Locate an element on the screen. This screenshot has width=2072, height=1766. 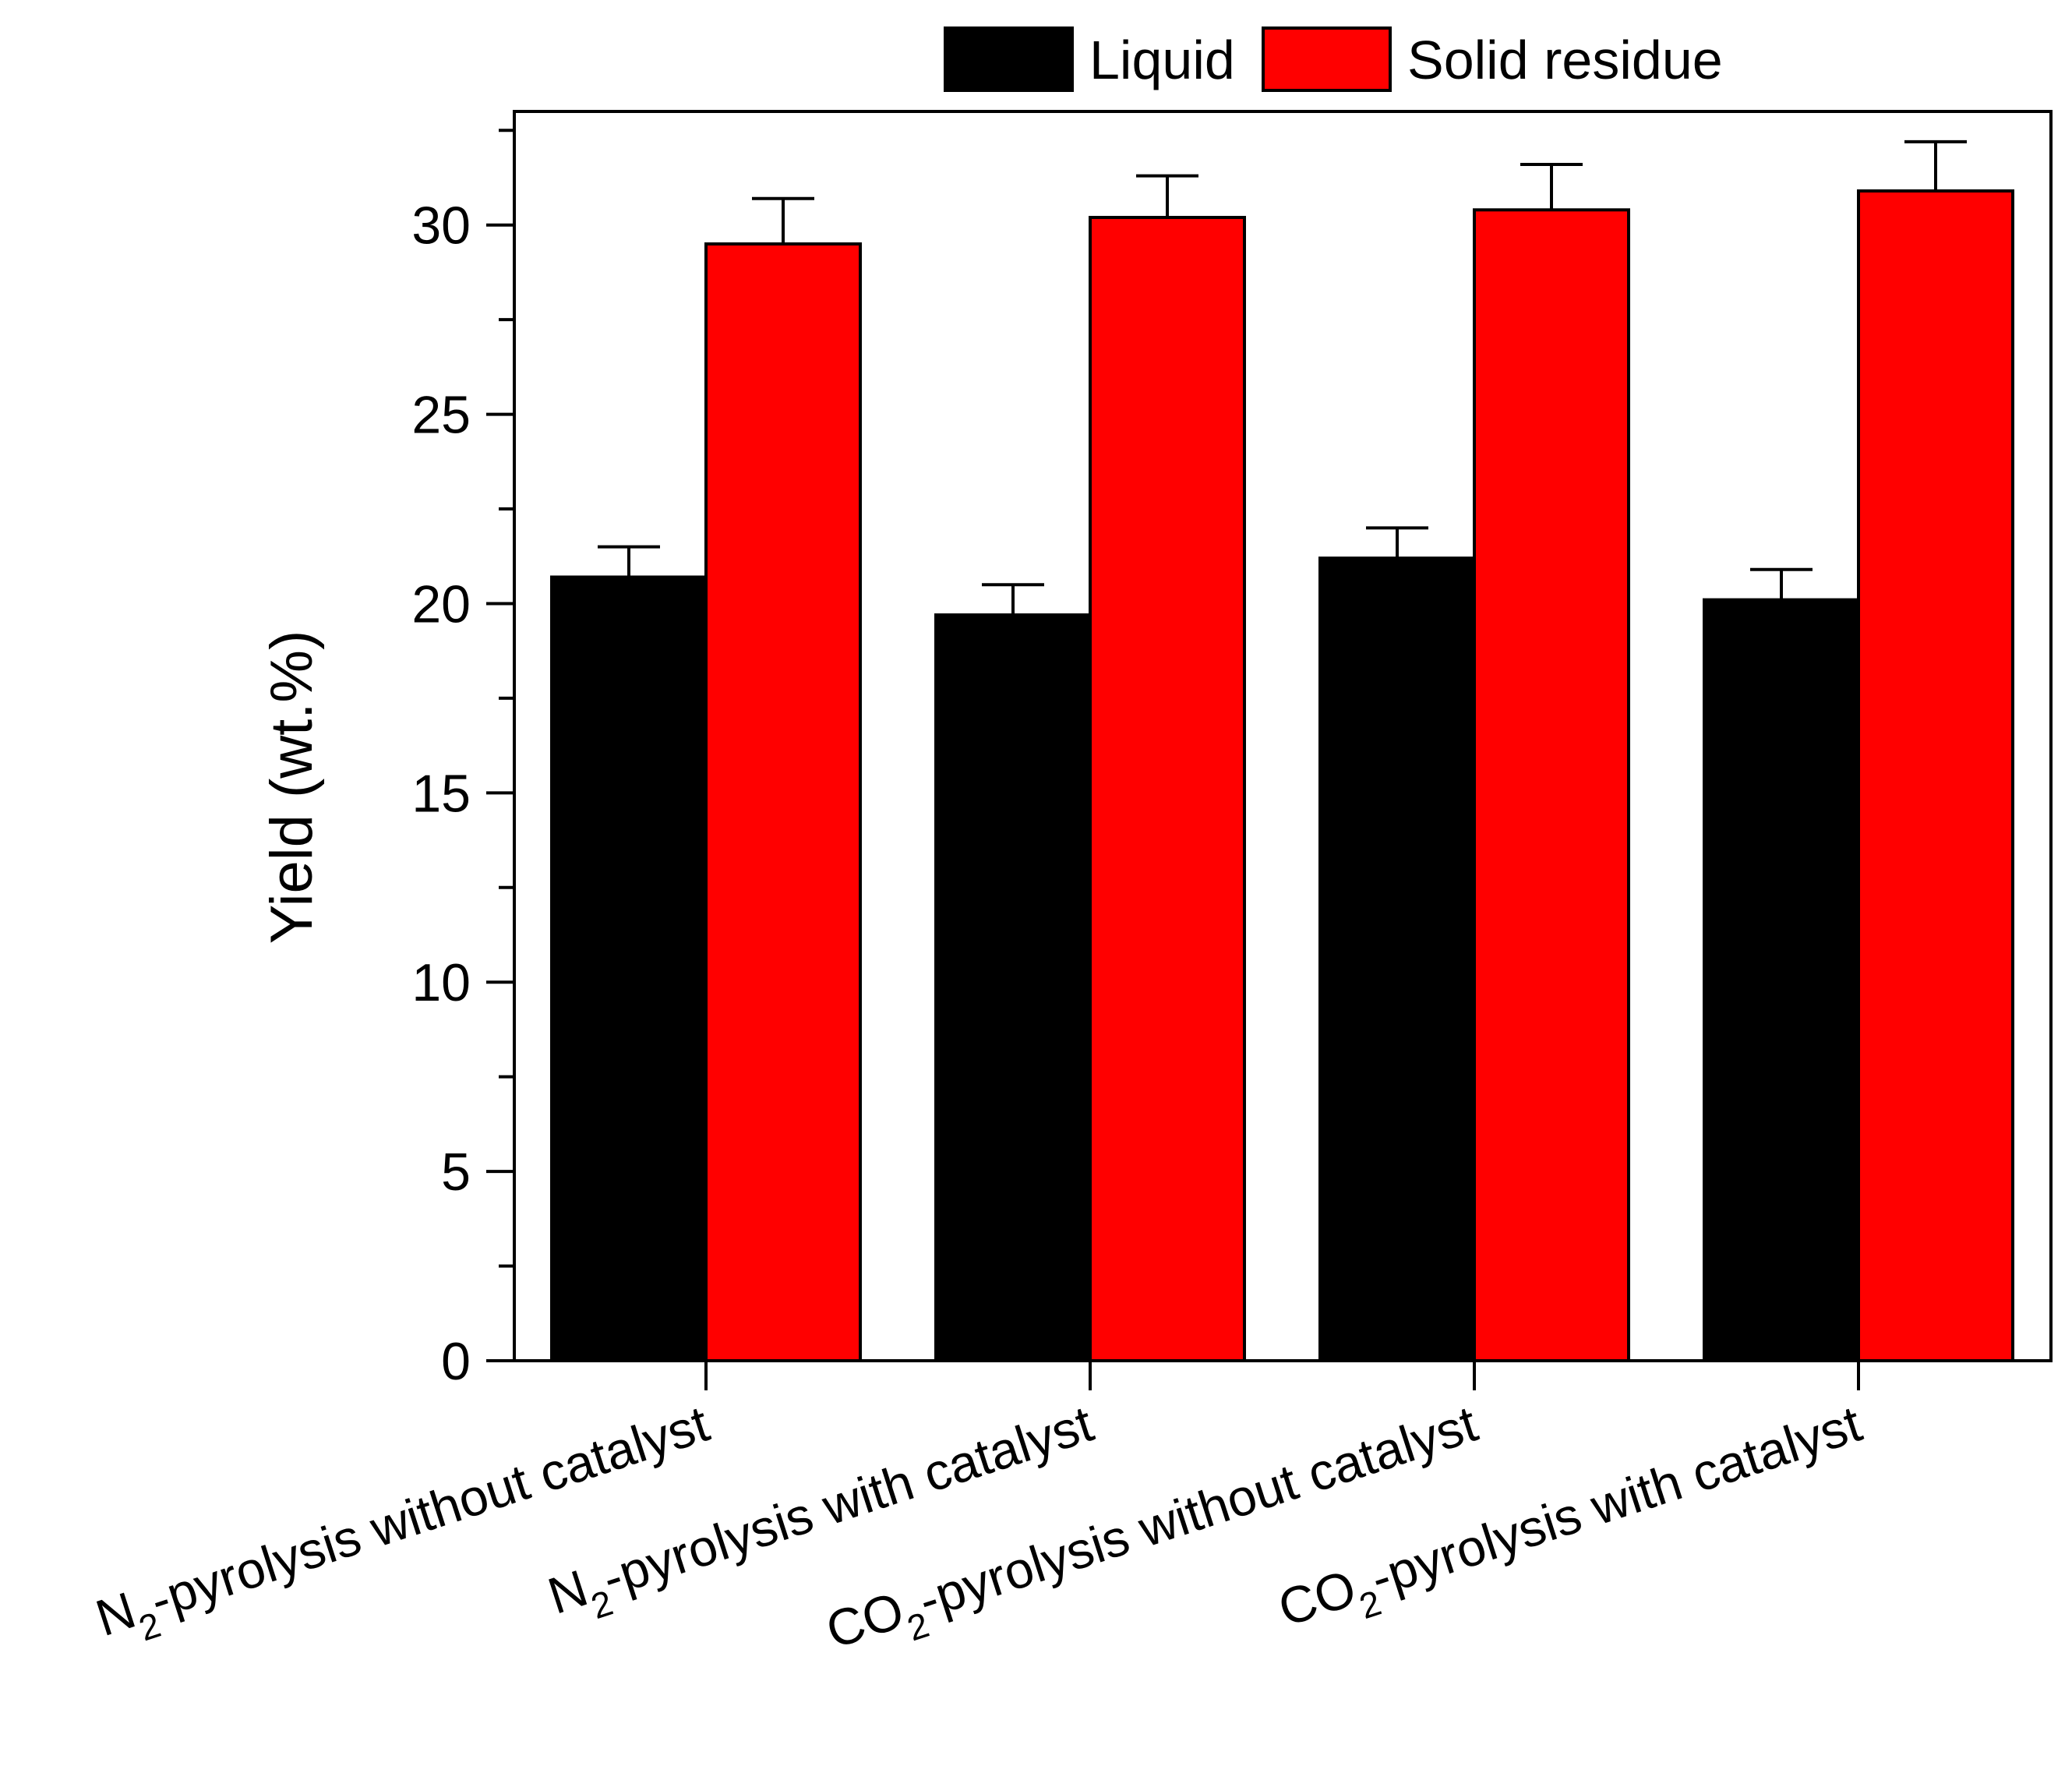
legend-label: Solid residue is located at coordinates (1565, 60).